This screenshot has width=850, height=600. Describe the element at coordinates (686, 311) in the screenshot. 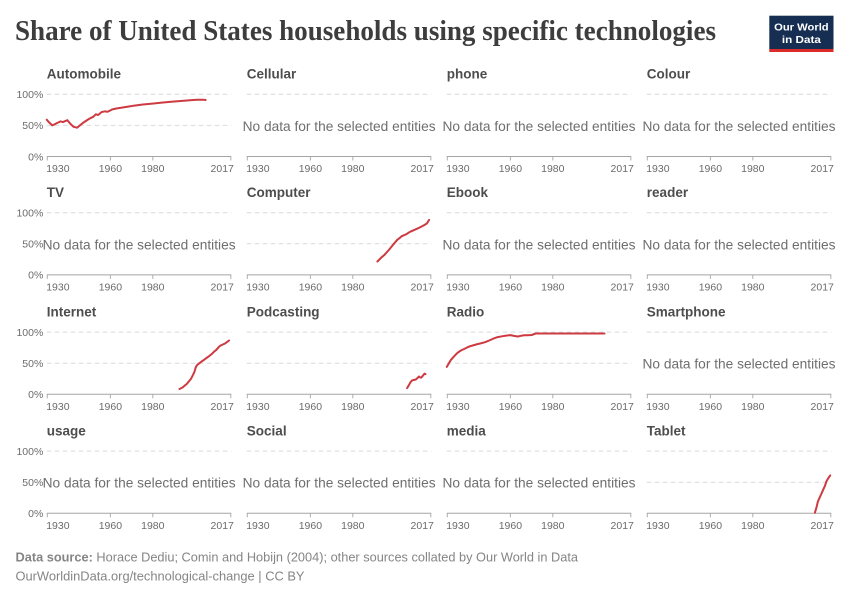

I see `svg-text: Smartphone` at that location.